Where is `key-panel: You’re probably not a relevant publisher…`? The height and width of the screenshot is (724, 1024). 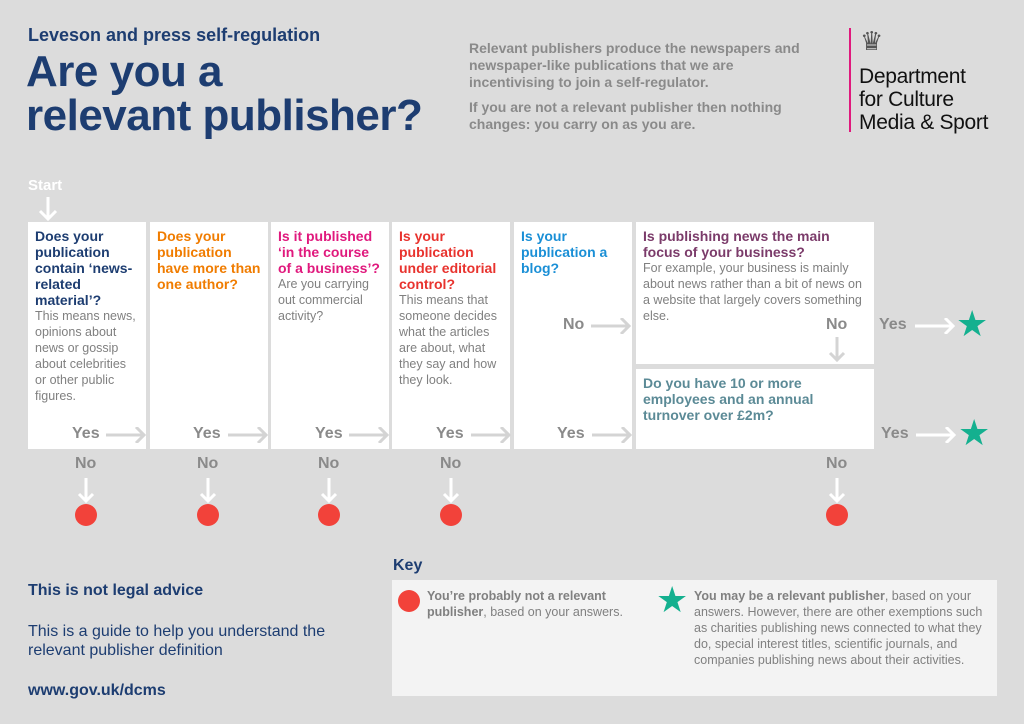
key-panel: You’re probably not a relevant publisher… is located at coordinates (694, 638).